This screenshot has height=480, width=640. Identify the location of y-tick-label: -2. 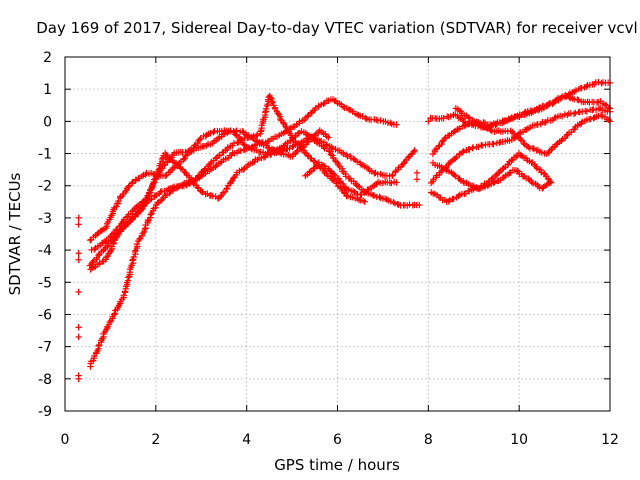
(45, 187).